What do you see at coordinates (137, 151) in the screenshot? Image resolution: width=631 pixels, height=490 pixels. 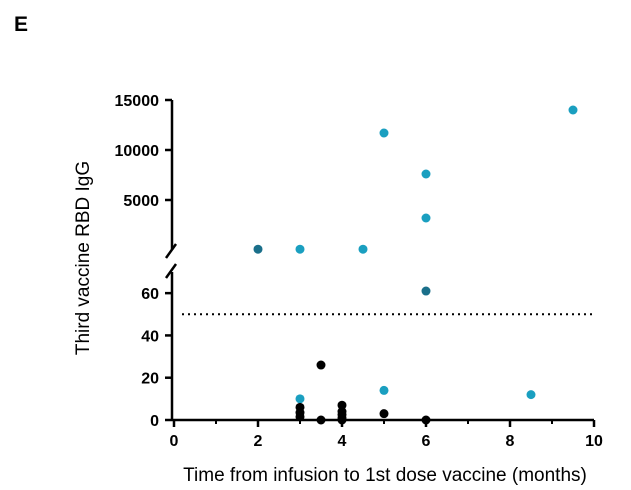 I see `y-tick-label: 10000` at bounding box center [137, 151].